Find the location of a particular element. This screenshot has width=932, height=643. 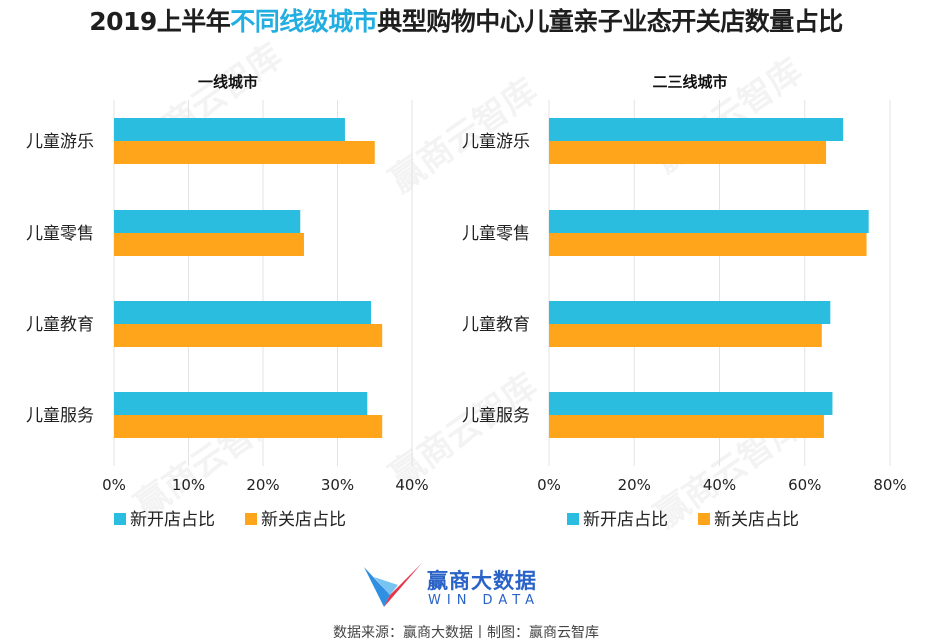

windata-logo: 赢商大数据 WIN DATA is located at coordinates (469, 589).